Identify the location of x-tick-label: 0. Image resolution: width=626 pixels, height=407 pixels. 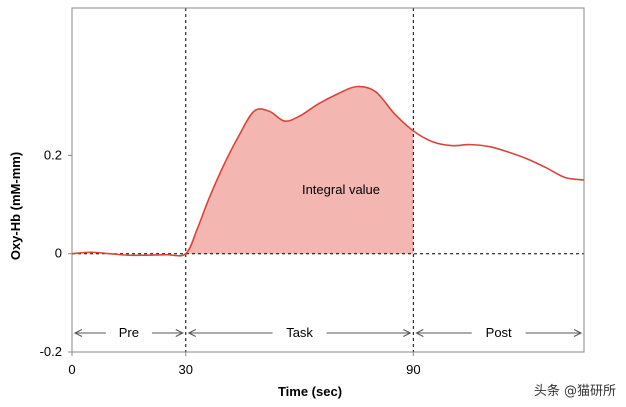
(71, 369).